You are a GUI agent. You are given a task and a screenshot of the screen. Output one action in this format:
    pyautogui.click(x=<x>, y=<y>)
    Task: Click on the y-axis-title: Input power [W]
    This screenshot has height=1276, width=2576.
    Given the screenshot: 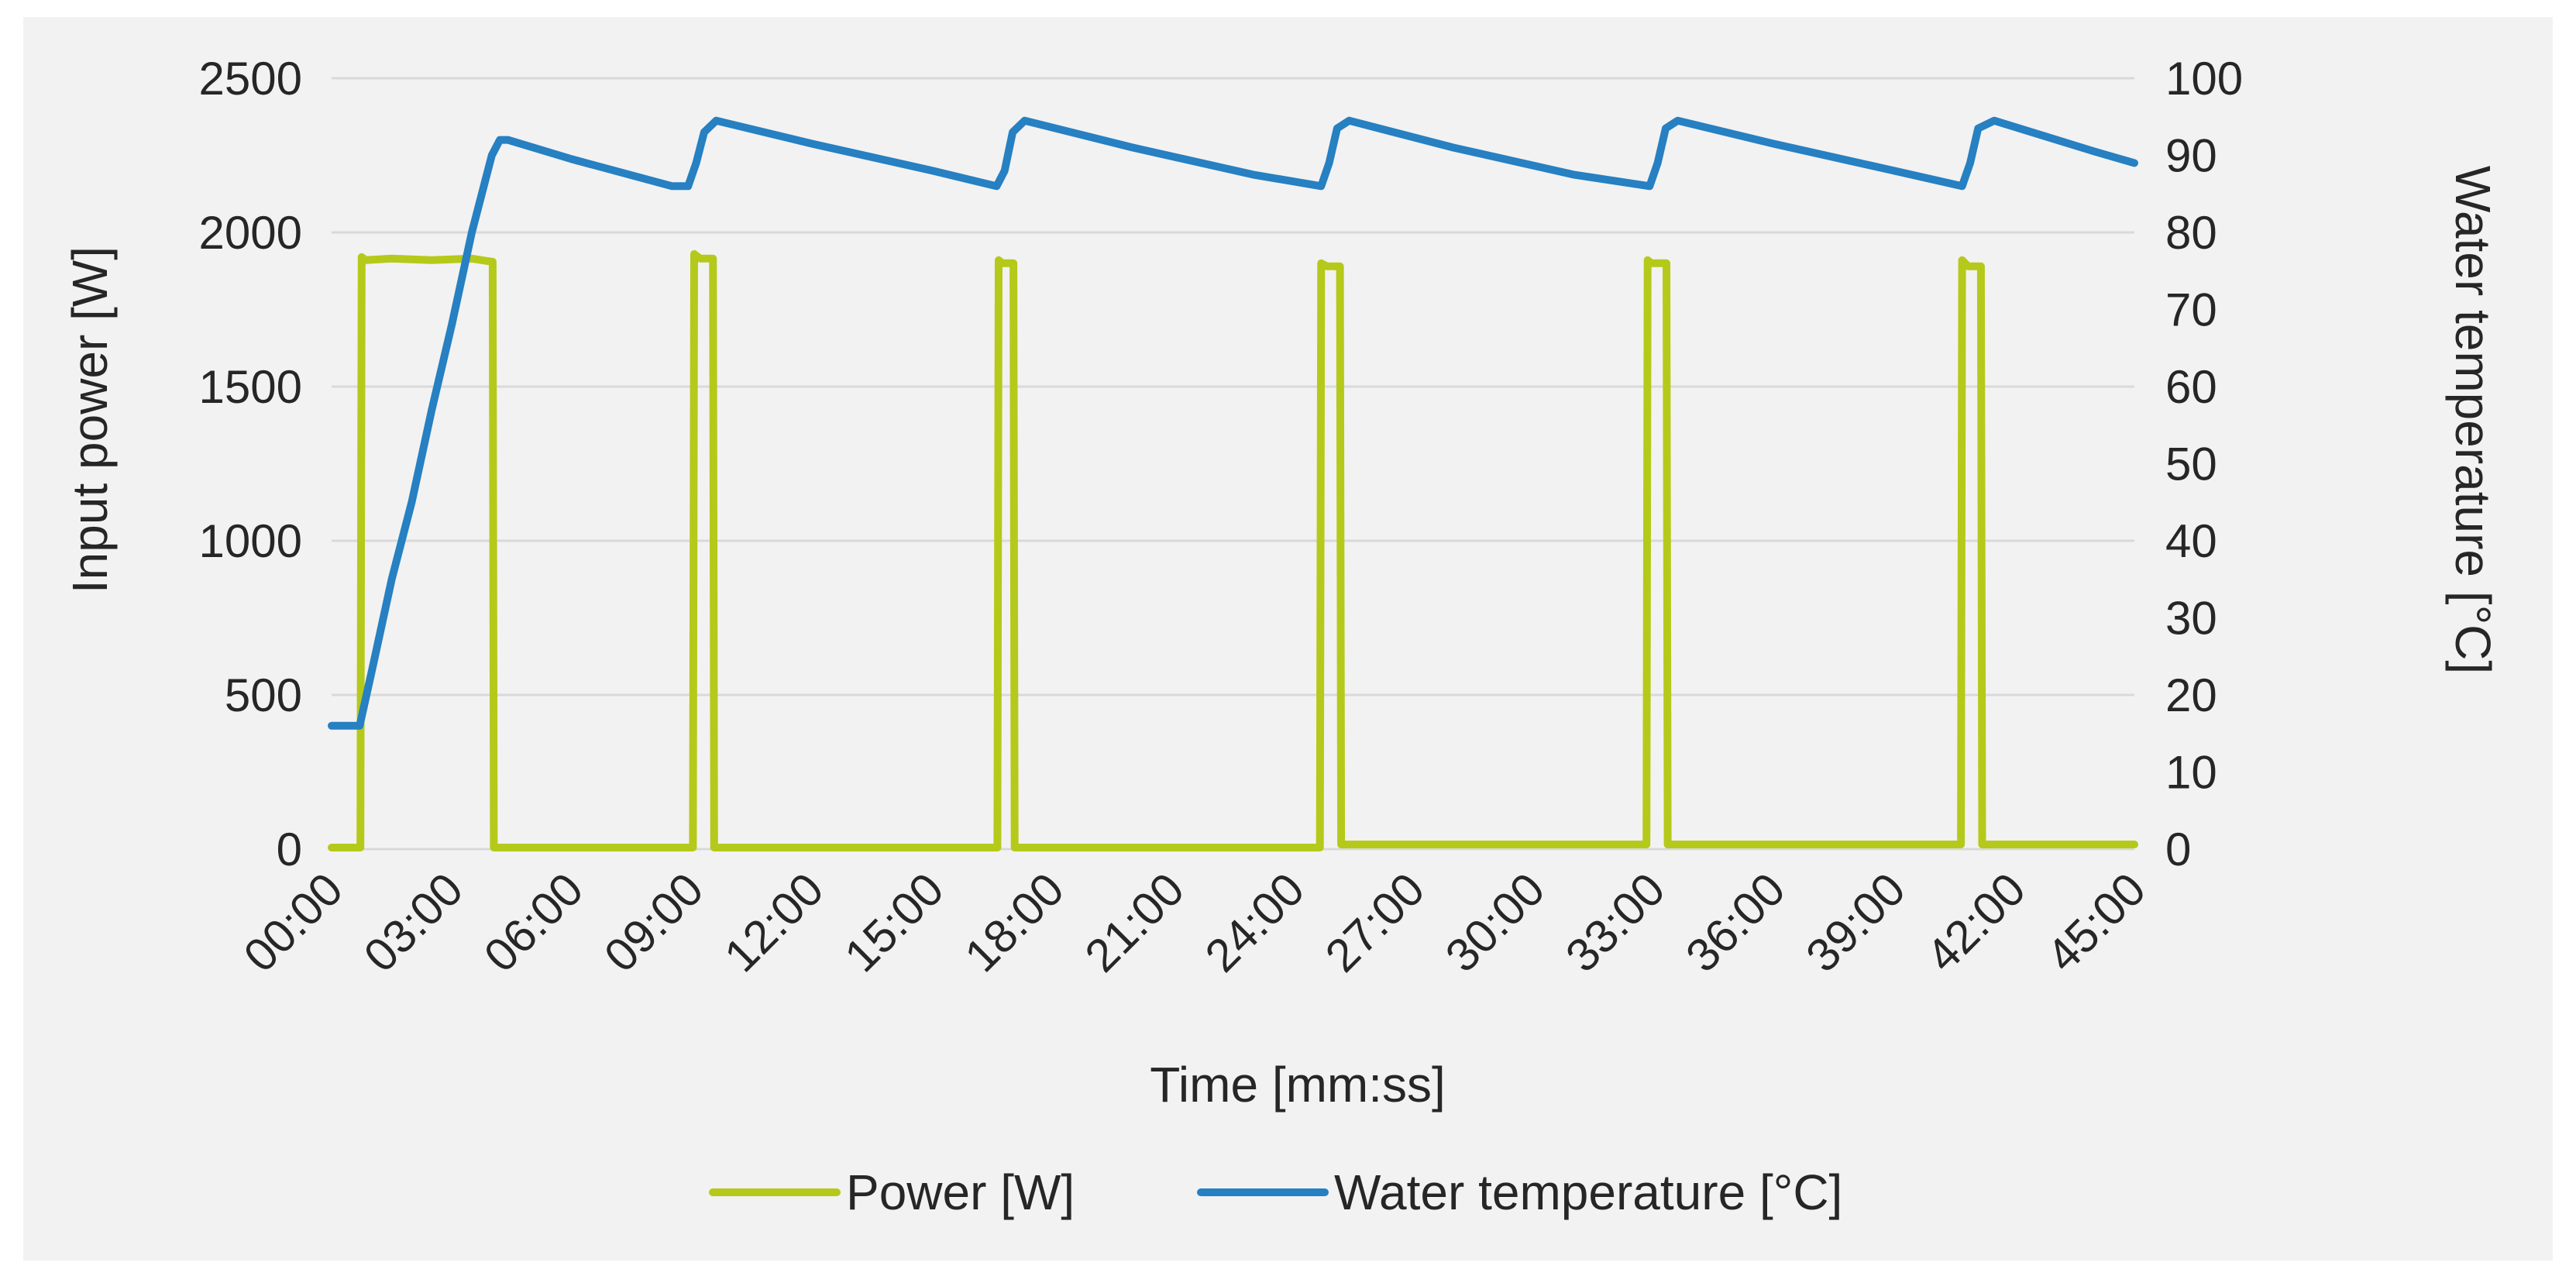 What is the action you would take?
    pyautogui.click(x=90, y=419)
    